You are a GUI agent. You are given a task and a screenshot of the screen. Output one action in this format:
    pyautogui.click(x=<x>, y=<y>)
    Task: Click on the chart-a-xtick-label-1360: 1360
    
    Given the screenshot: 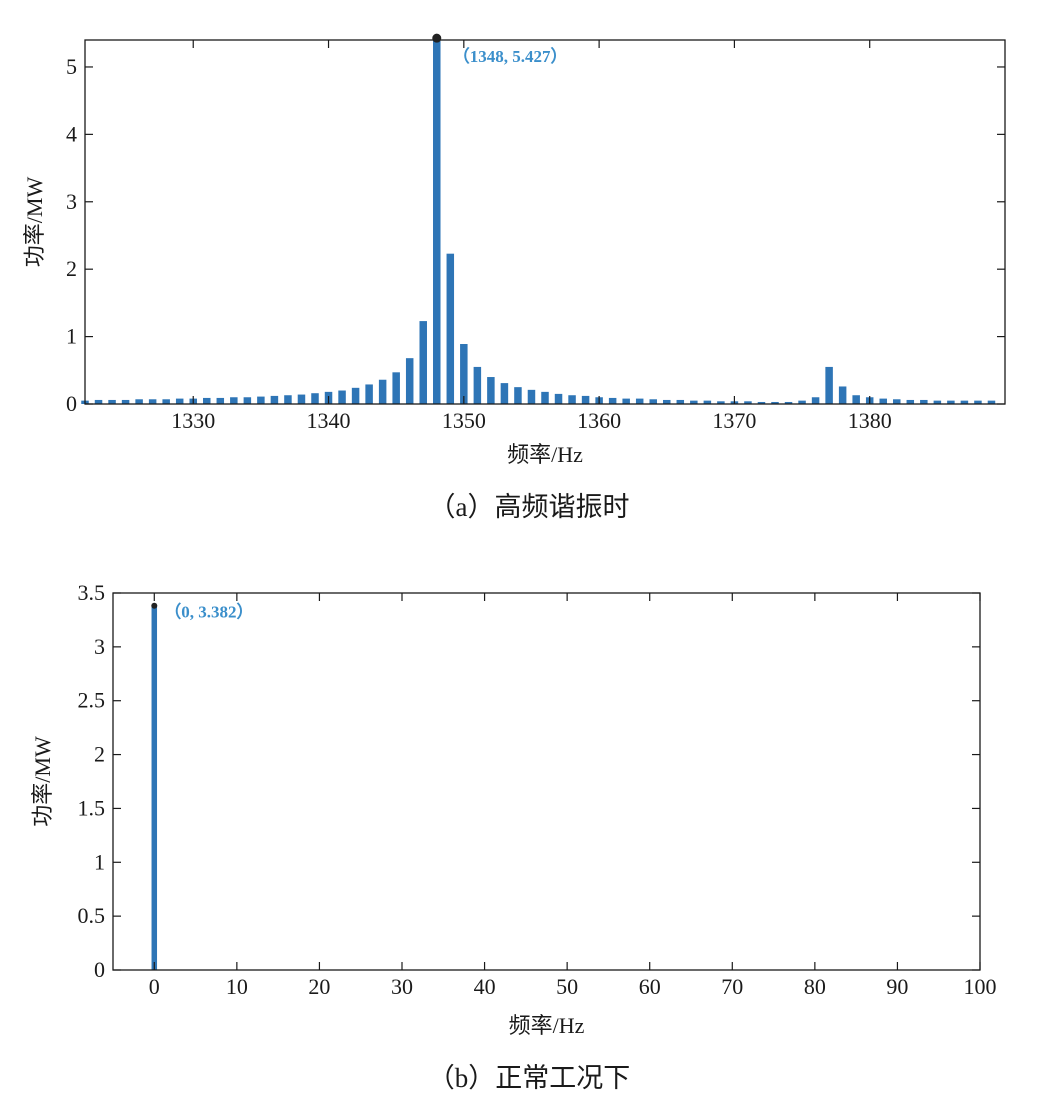 What is the action you would take?
    pyautogui.click(x=599, y=420)
    